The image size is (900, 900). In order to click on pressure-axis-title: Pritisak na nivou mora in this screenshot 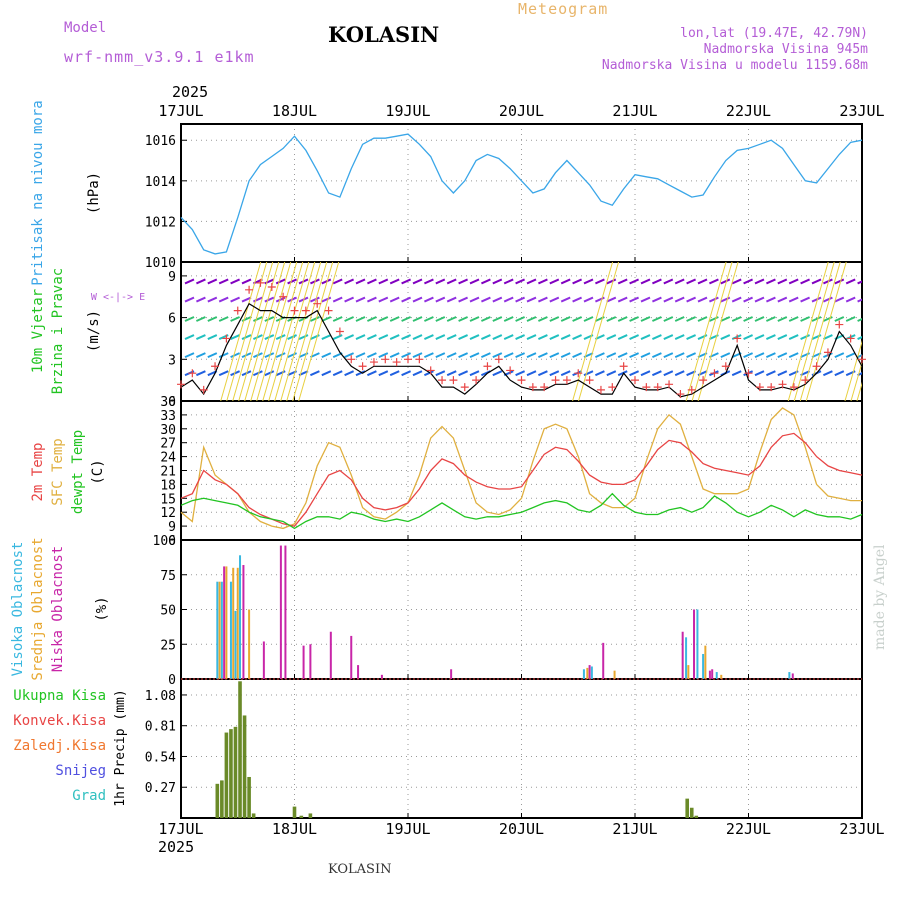, I will do `click(38, 192)`.